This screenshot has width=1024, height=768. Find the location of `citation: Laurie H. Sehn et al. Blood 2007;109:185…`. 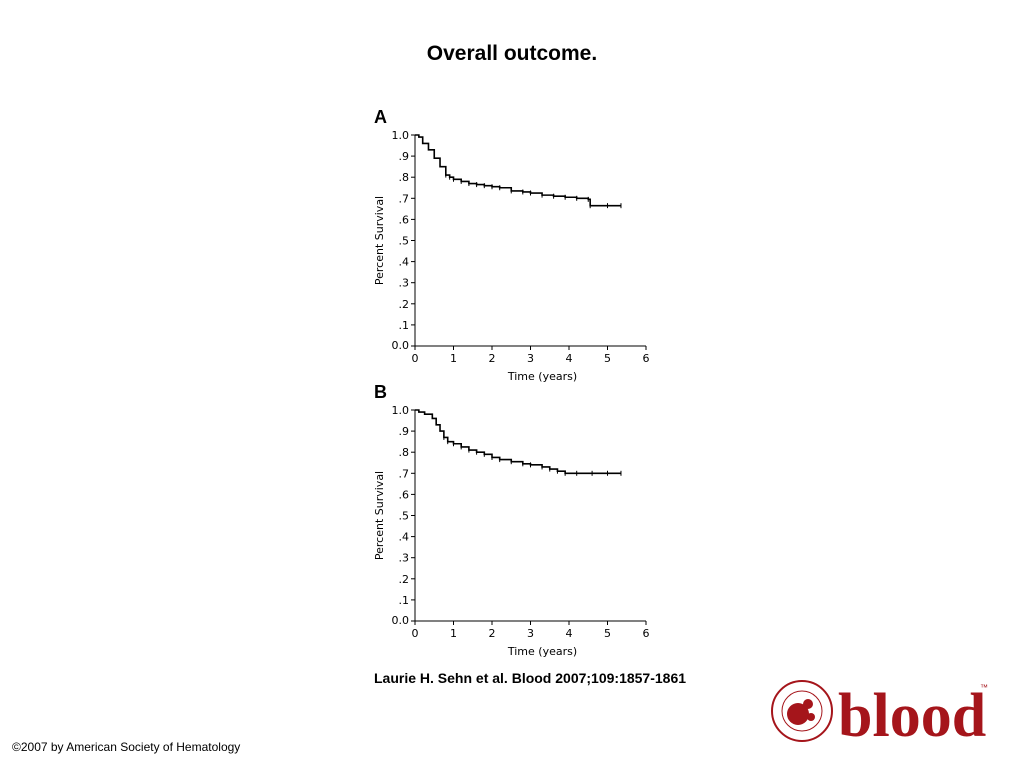

citation: Laurie H. Sehn et al. Blood 2007;109:185… is located at coordinates (530, 678).